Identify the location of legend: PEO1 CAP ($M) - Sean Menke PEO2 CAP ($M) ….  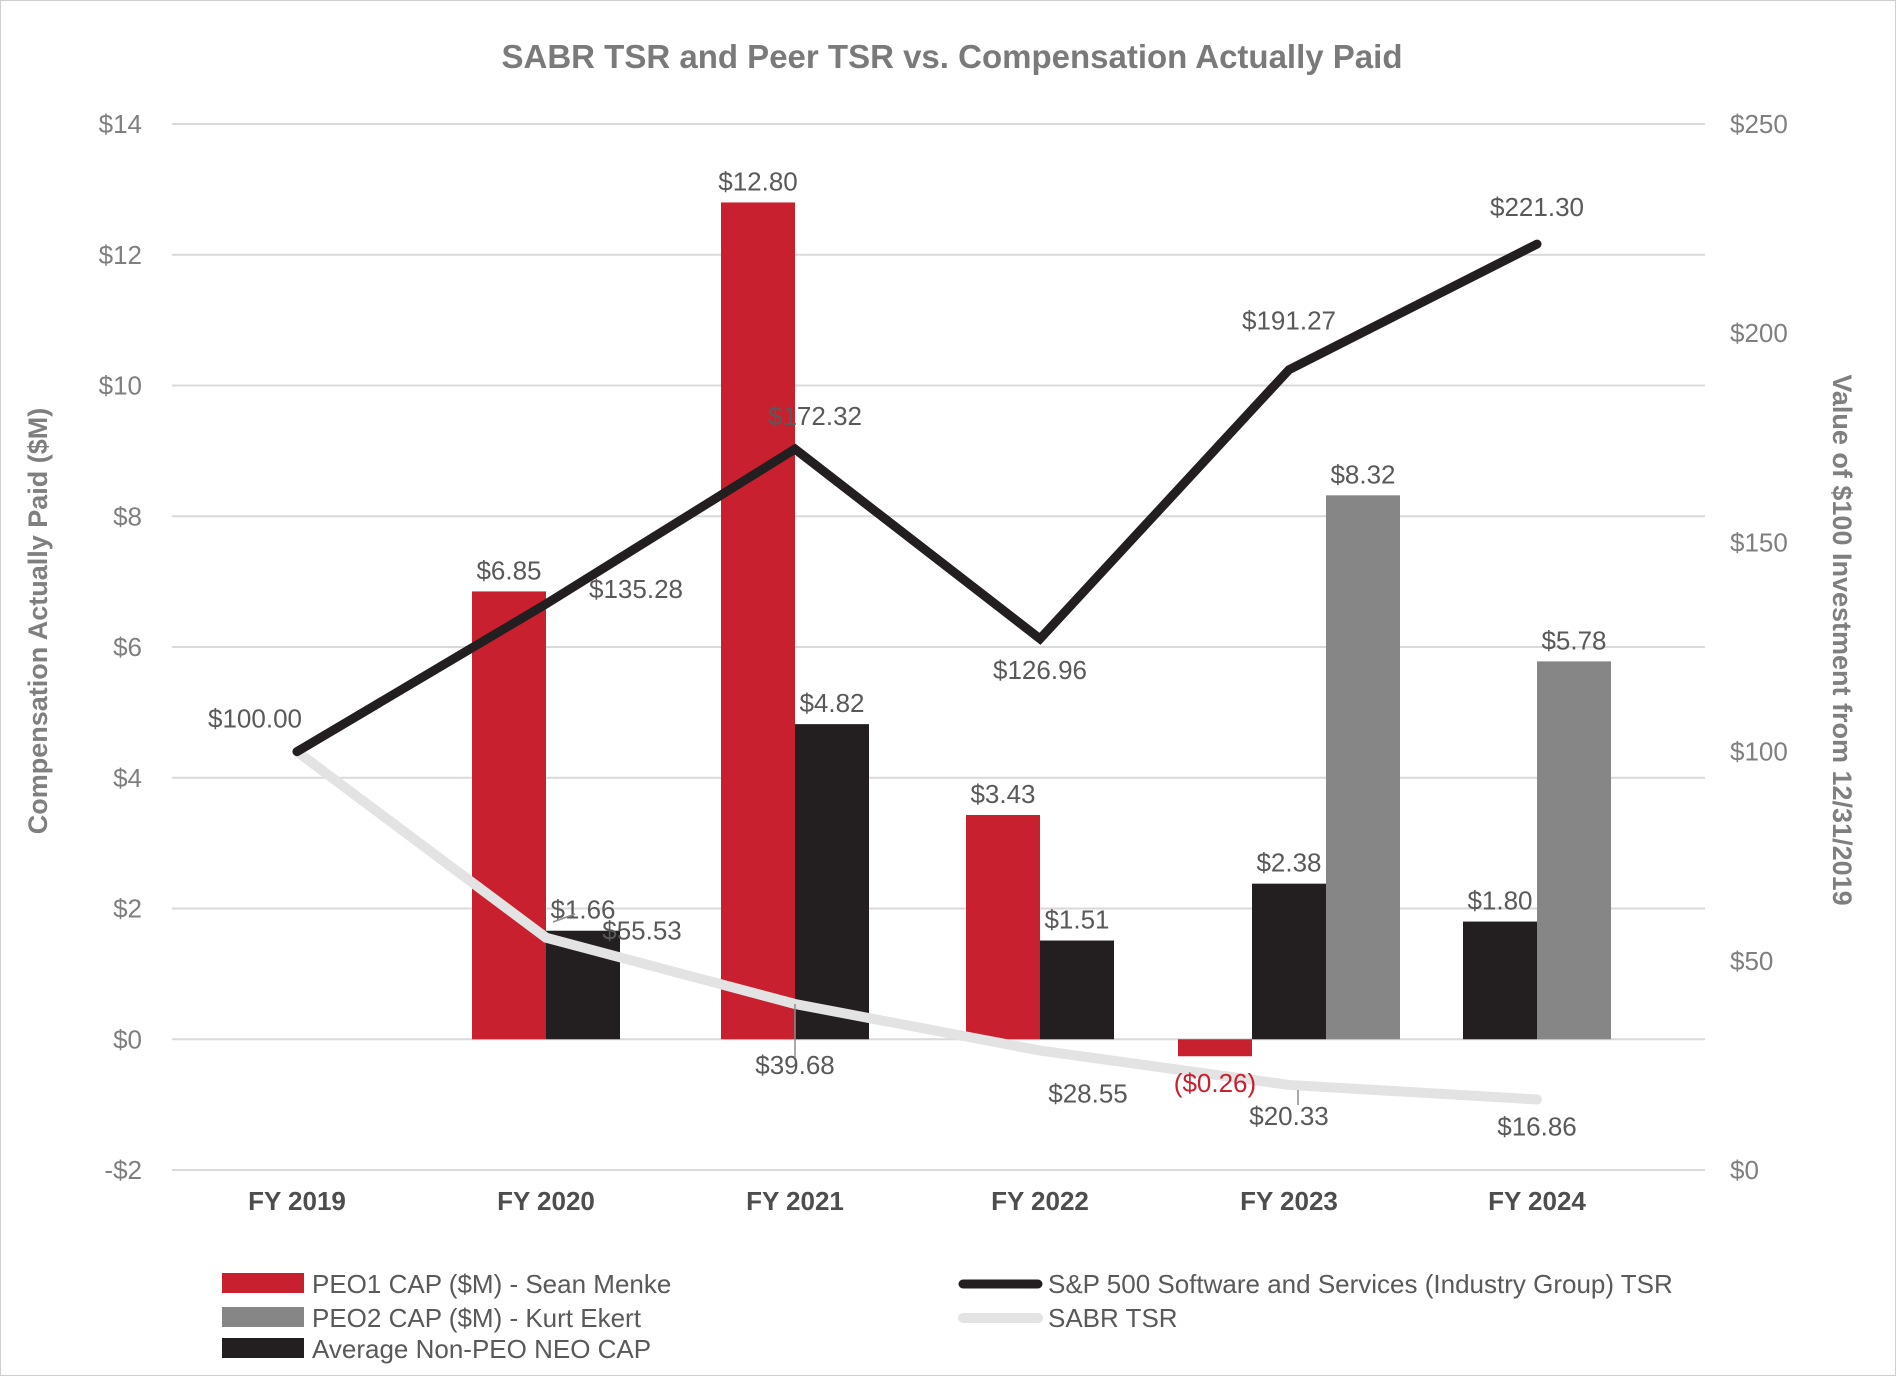
(947, 1316).